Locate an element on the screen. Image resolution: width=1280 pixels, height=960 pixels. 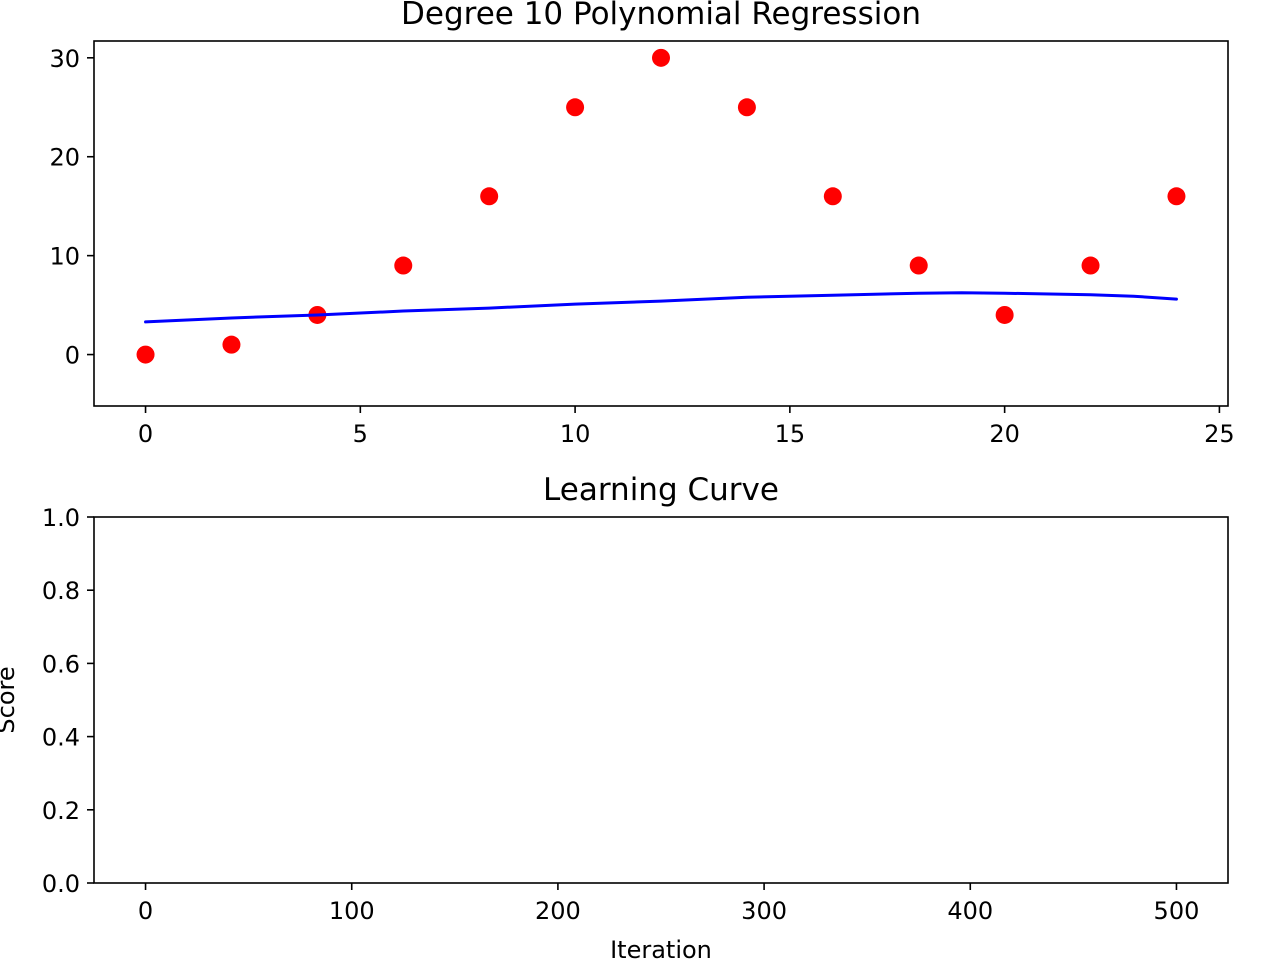
y-tick-label: 20 is located at coordinates (64, 158).